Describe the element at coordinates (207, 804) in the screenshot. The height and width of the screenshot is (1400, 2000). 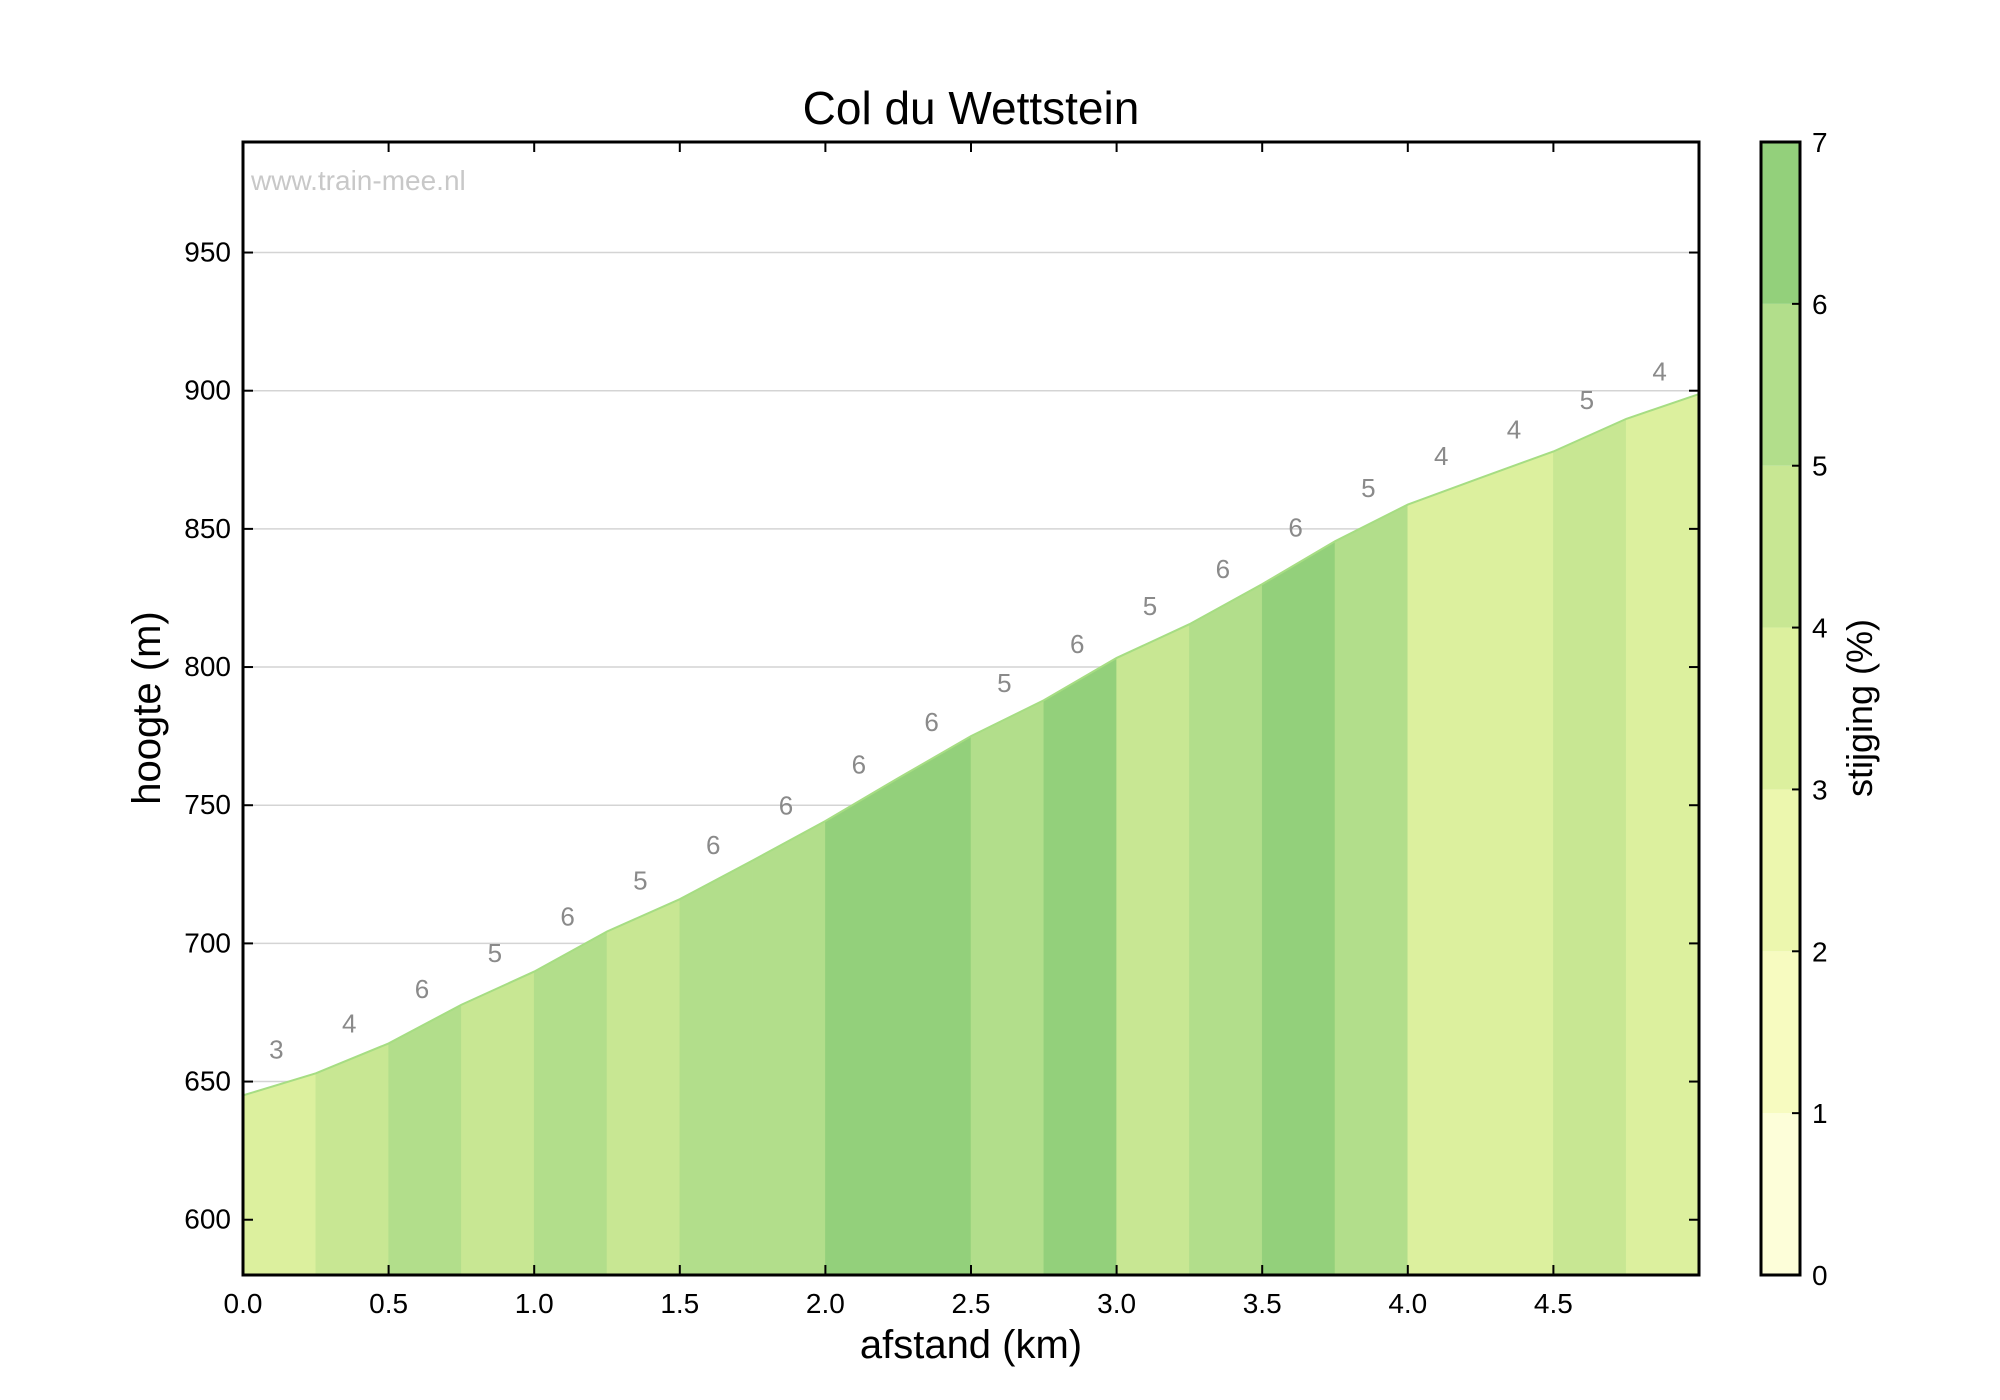
I see `y-tick-label: 750` at that location.